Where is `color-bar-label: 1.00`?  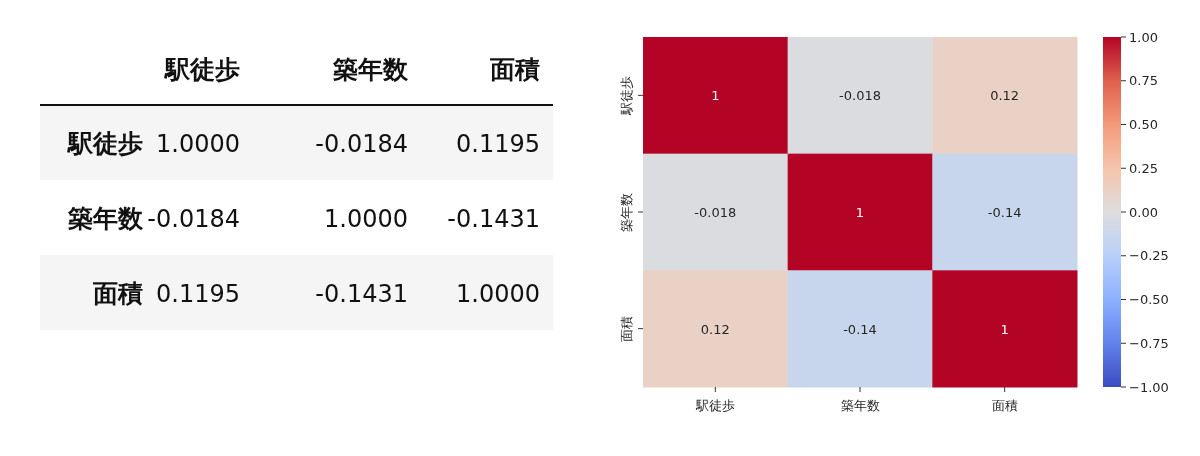 color-bar-label: 1.00 is located at coordinates (1143, 37).